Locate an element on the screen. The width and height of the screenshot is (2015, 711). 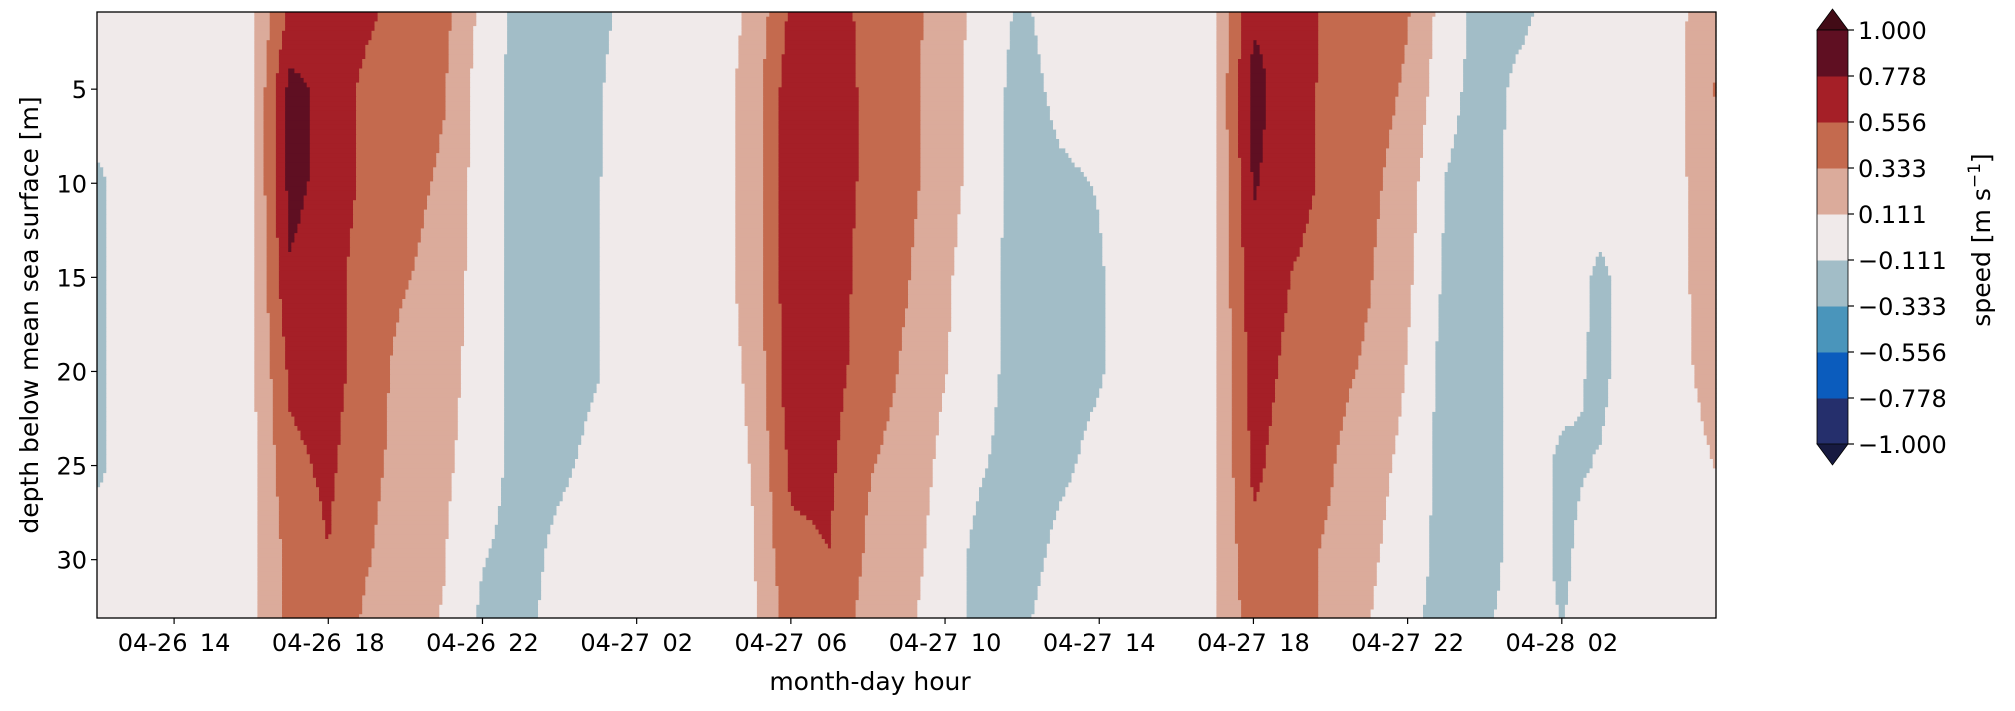
colorbar-tick-label: −0.333 is located at coordinates (1902, 307).